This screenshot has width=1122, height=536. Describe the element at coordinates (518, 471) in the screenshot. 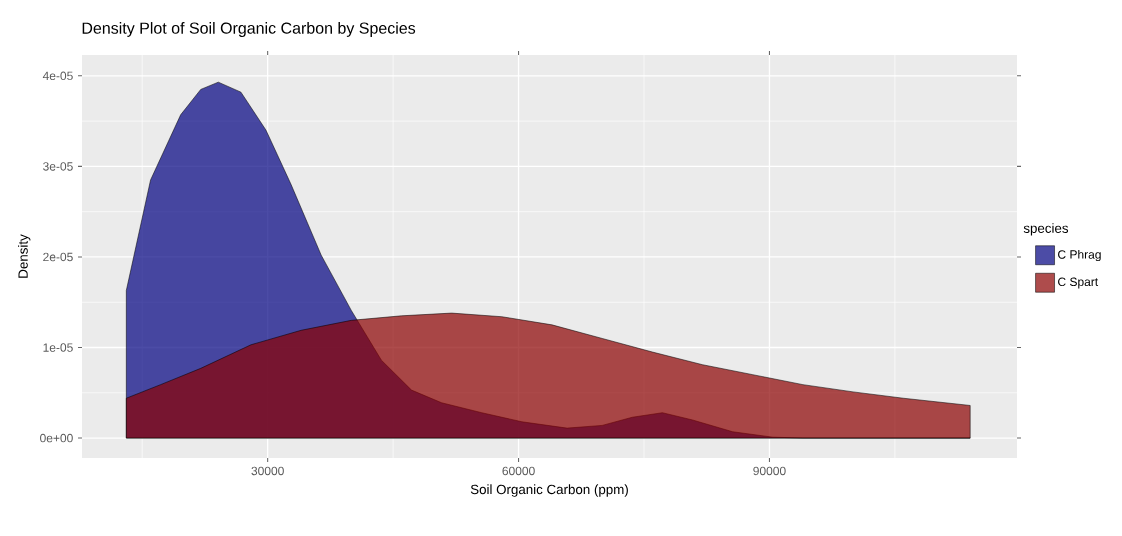

I see `x-tick-label: 60000` at that location.